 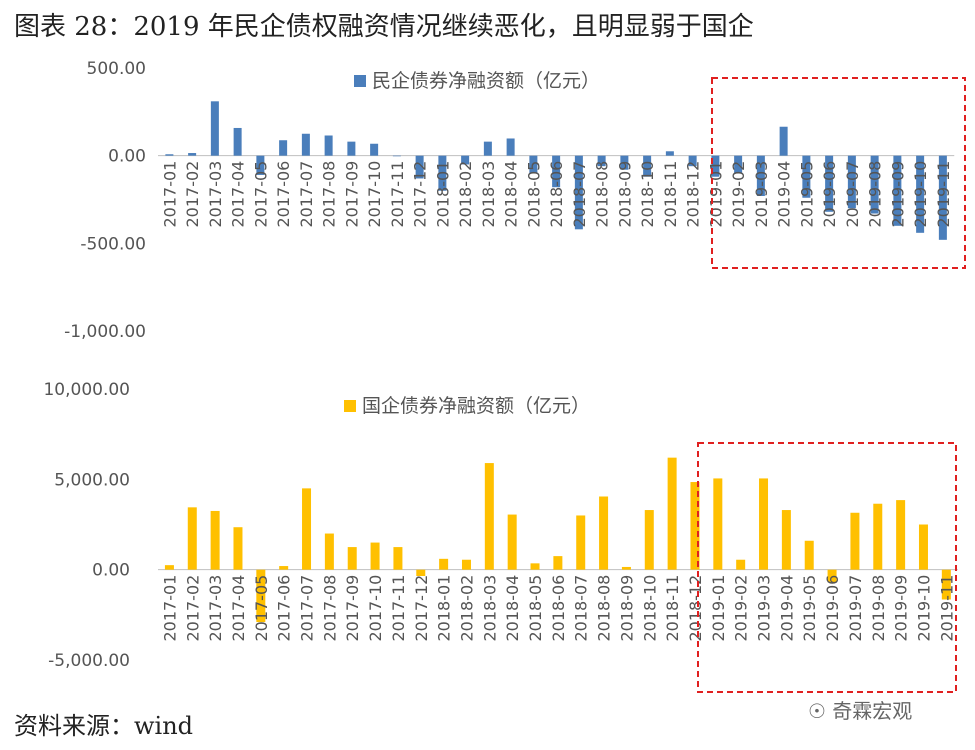 I want to click on x-tick-label: 2018-10, so click(x=647, y=194).